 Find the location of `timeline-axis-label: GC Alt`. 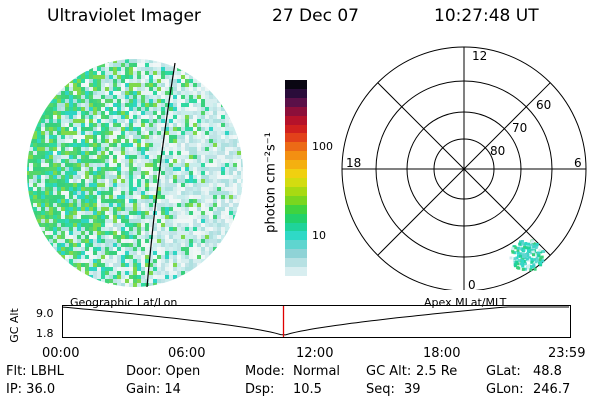

timeline-axis-label: GC Alt is located at coordinates (14, 325).